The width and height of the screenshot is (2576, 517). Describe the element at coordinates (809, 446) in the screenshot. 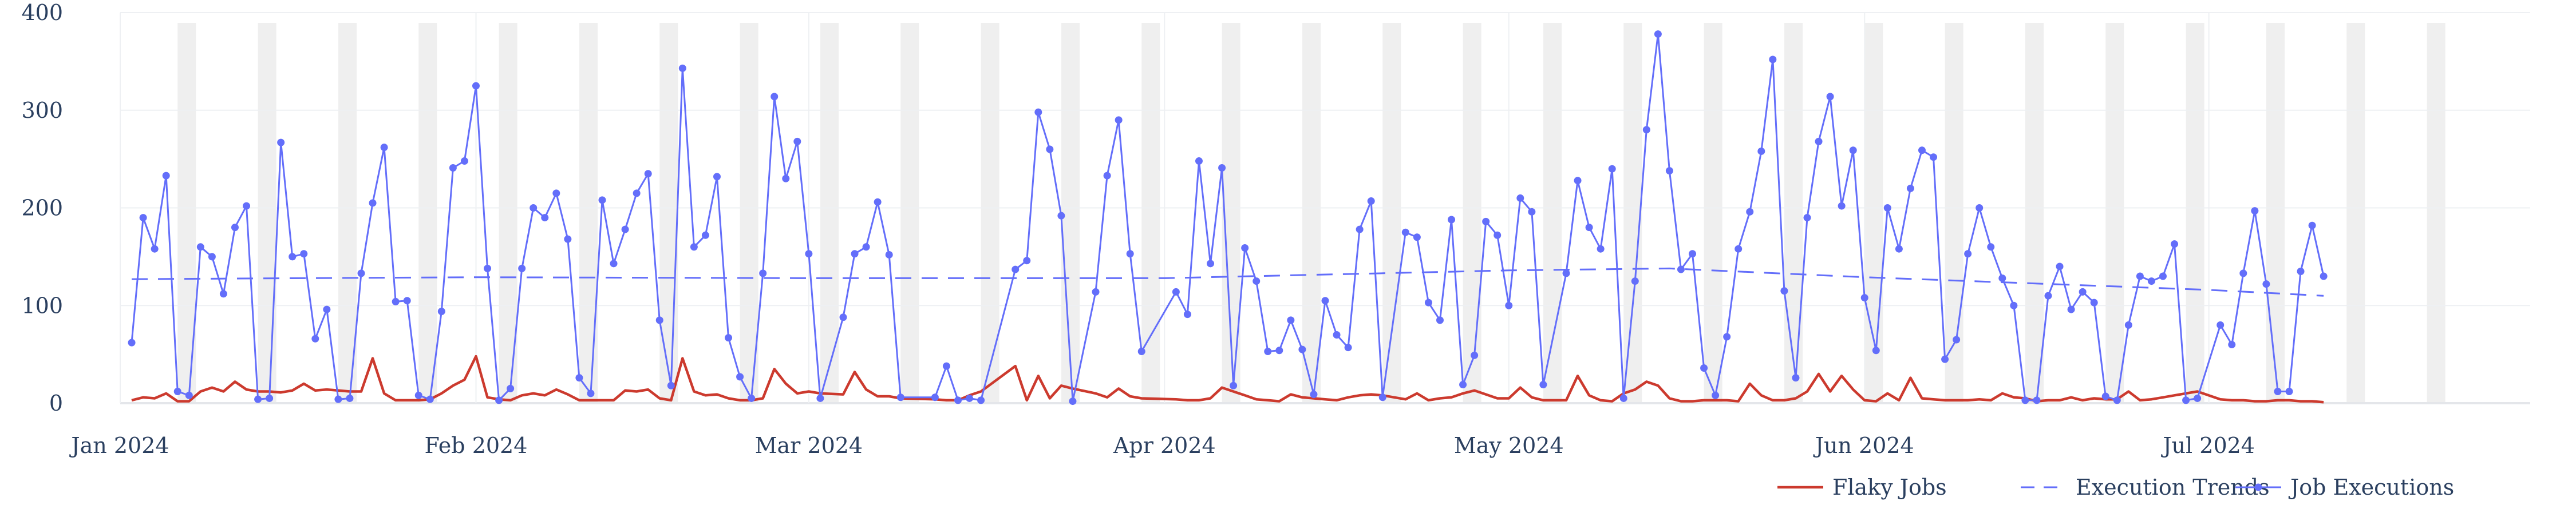

I see `x-tick-label: Mar 2024` at that location.